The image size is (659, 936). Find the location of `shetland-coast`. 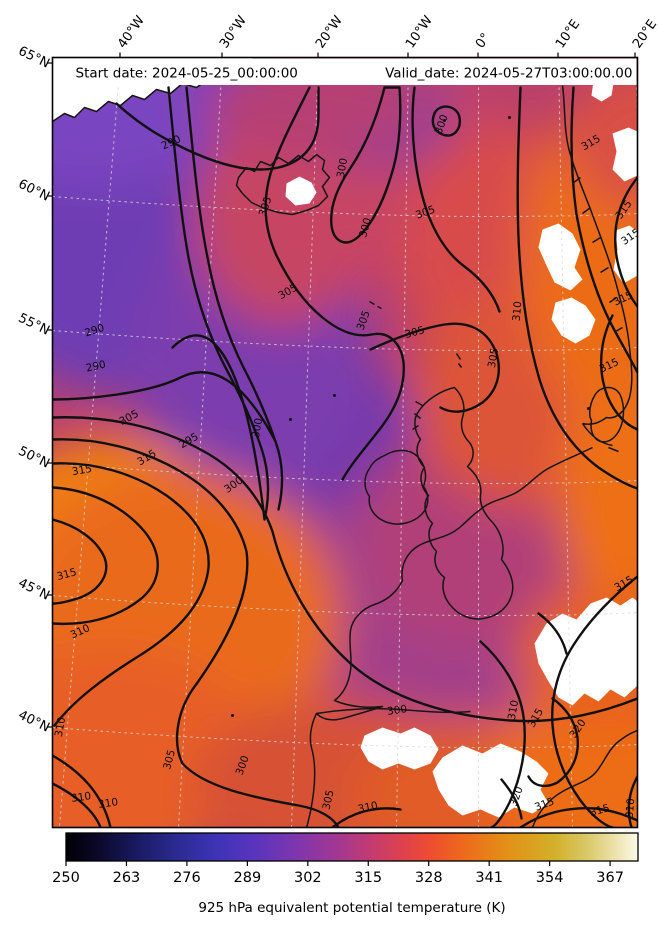

shetland-coast is located at coordinates (459, 360).